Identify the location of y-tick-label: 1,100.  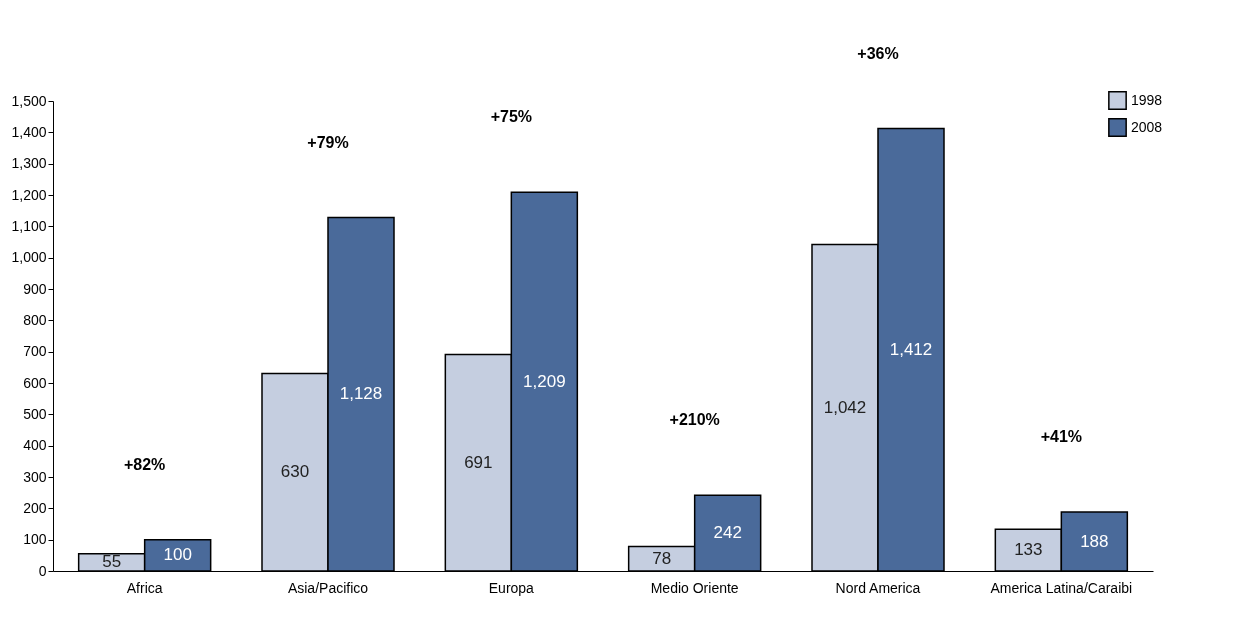
(29, 225).